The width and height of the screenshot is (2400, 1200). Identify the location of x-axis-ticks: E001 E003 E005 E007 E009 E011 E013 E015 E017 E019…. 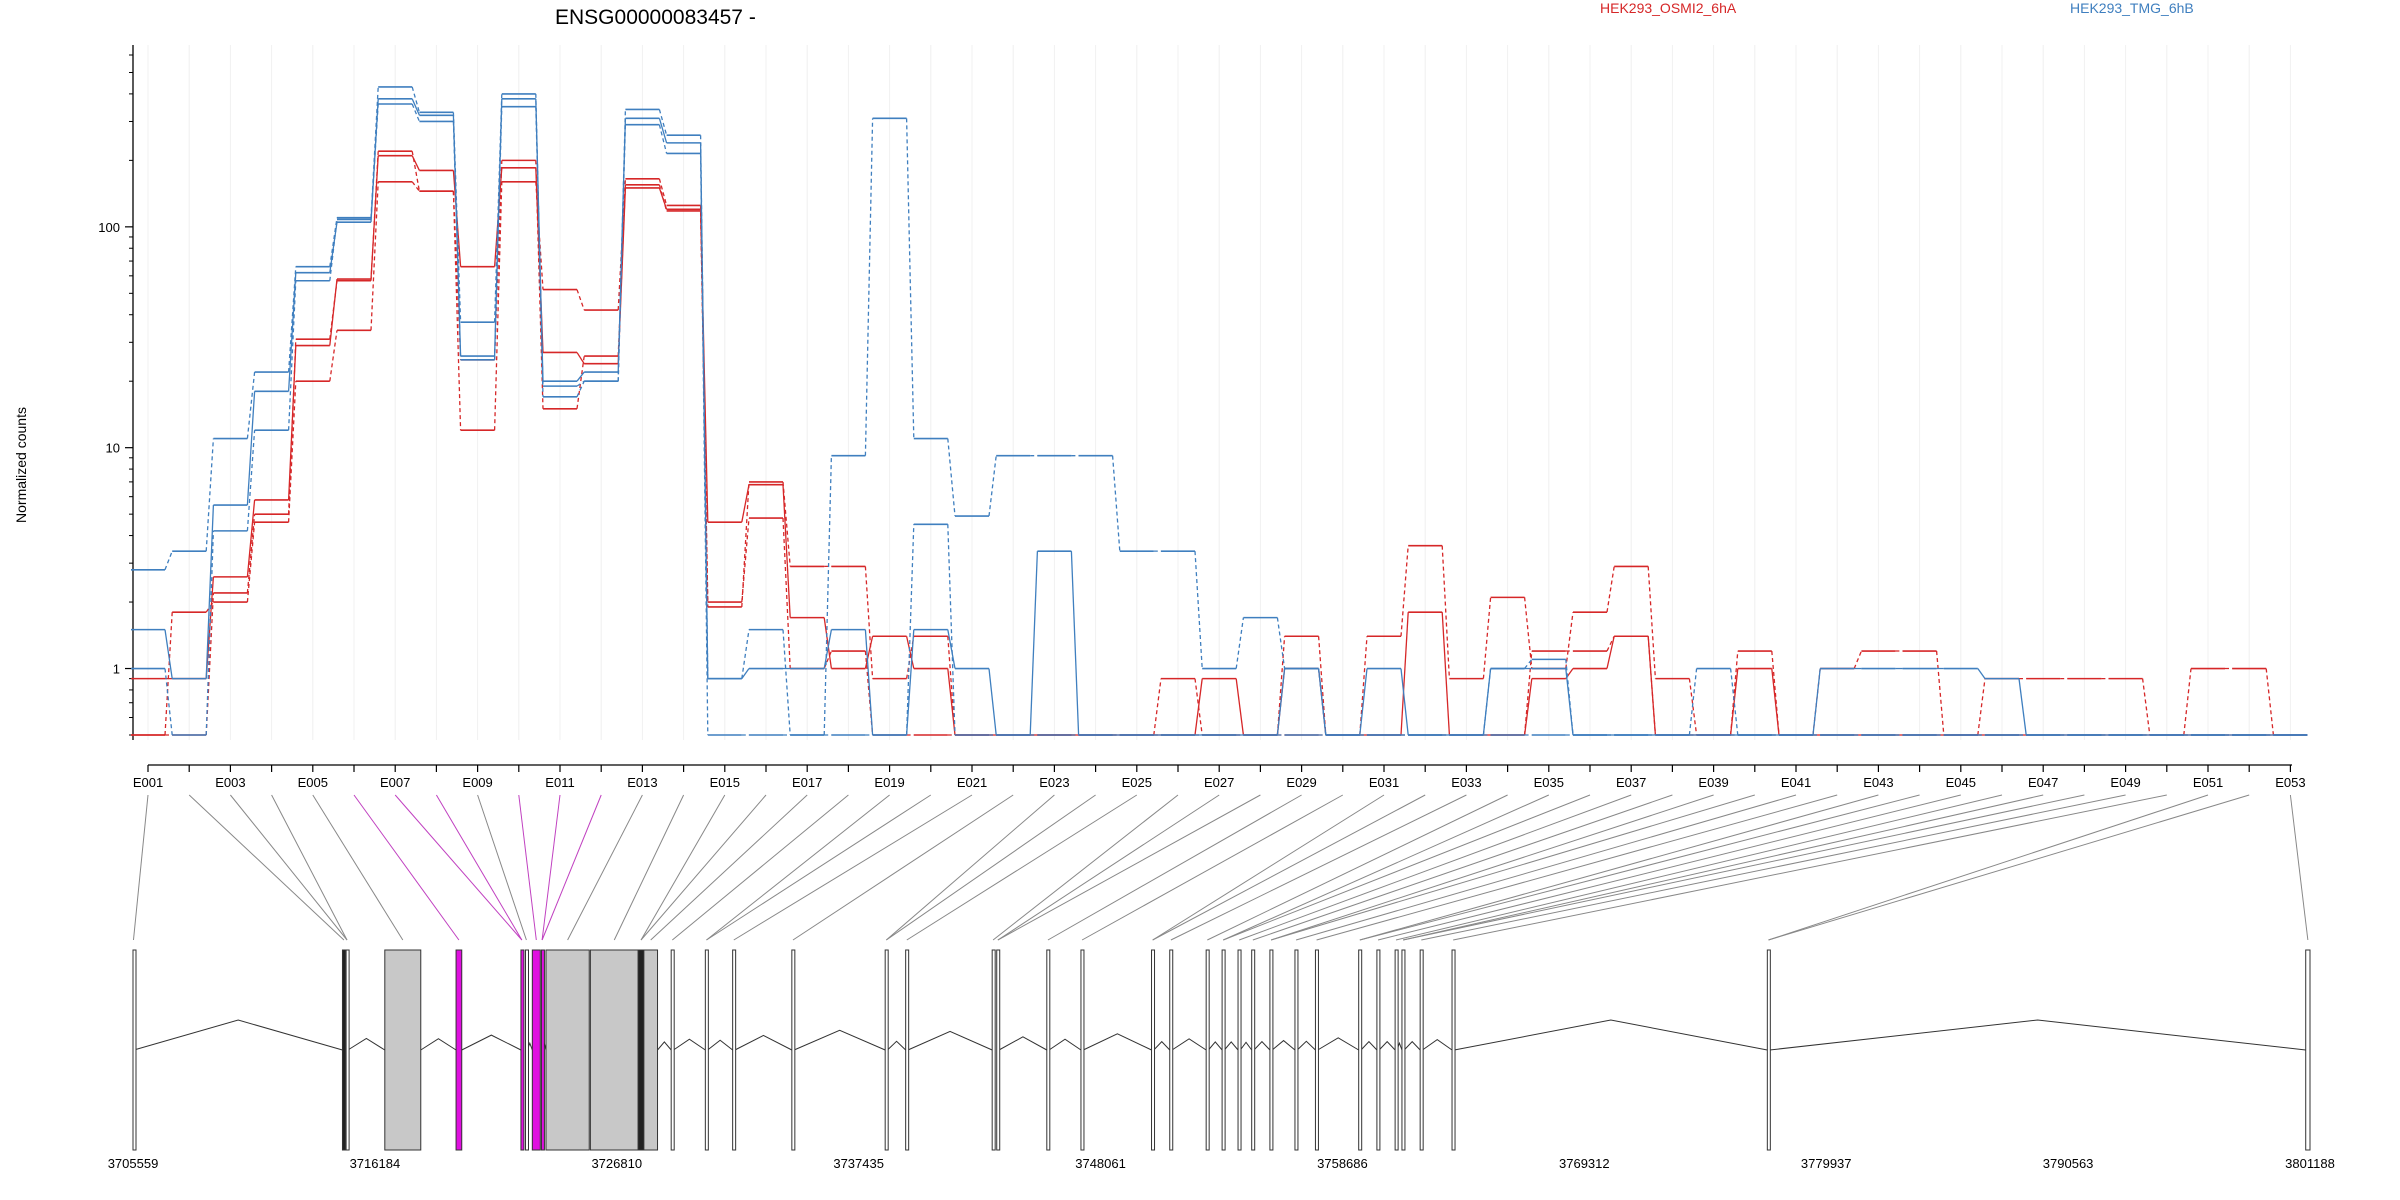
(1219, 777).